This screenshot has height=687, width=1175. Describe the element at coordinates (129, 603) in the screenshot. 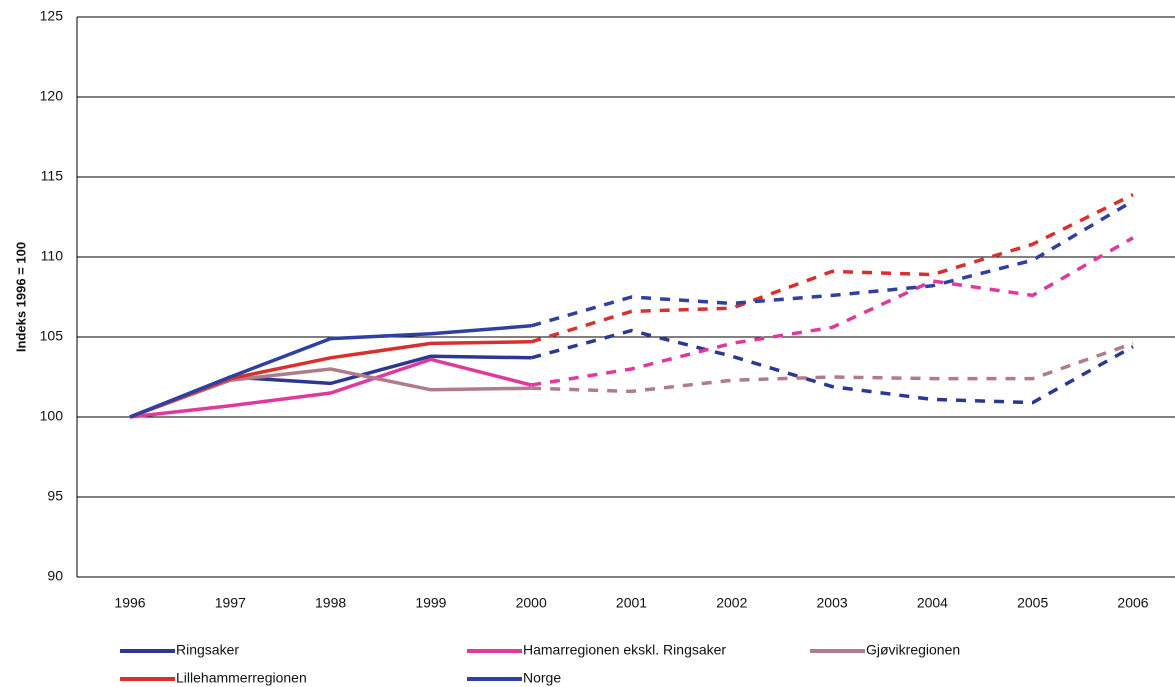

I see `x-tick-label: 1996` at that location.